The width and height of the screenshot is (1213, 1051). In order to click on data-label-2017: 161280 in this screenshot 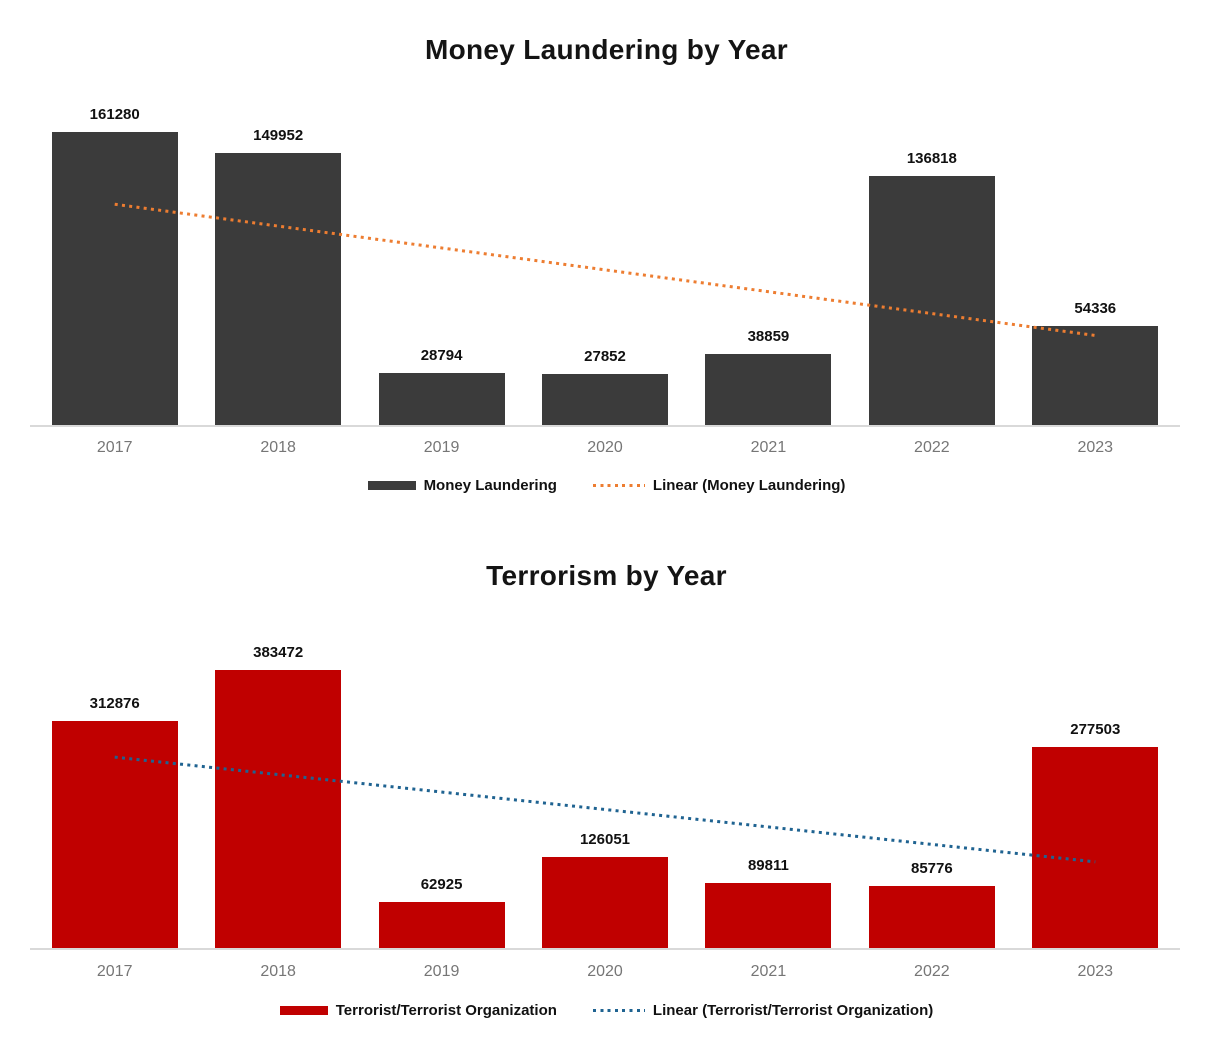, I will do `click(114, 114)`.